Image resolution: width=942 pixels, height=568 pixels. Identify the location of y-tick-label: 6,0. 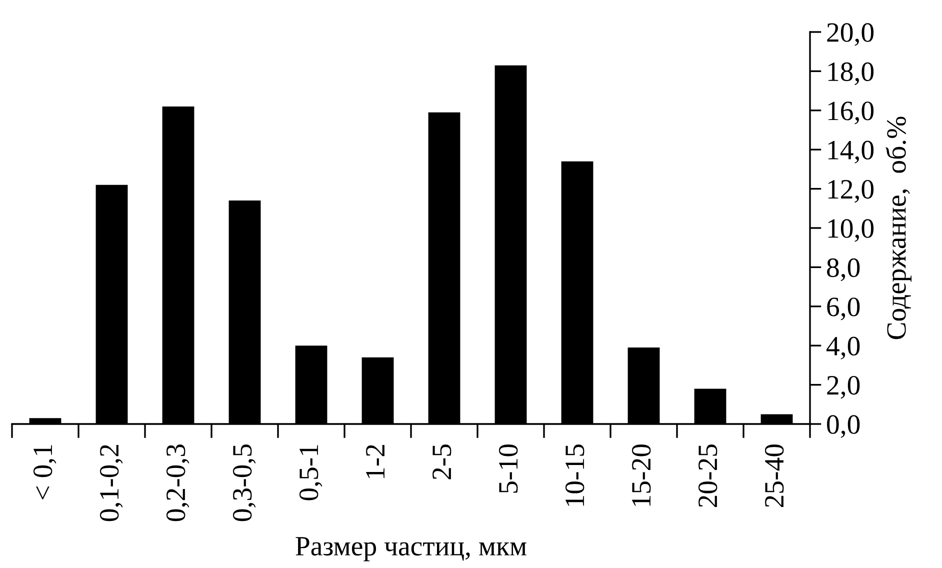
(843, 309).